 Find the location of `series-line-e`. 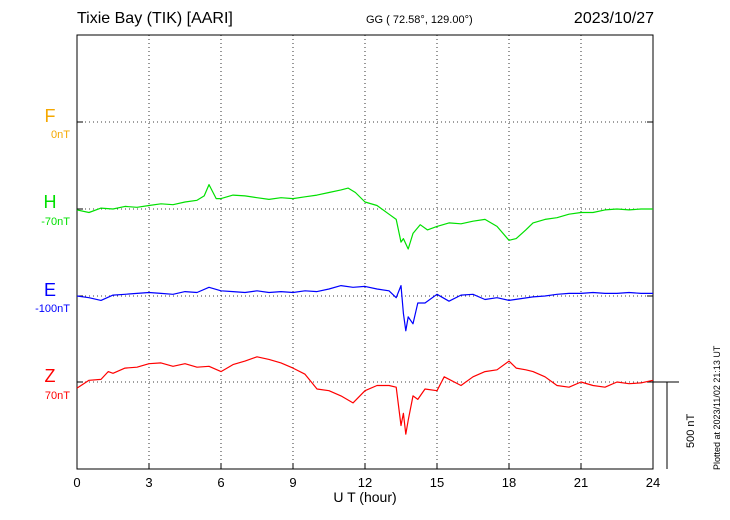

series-line-e is located at coordinates (364, 308).